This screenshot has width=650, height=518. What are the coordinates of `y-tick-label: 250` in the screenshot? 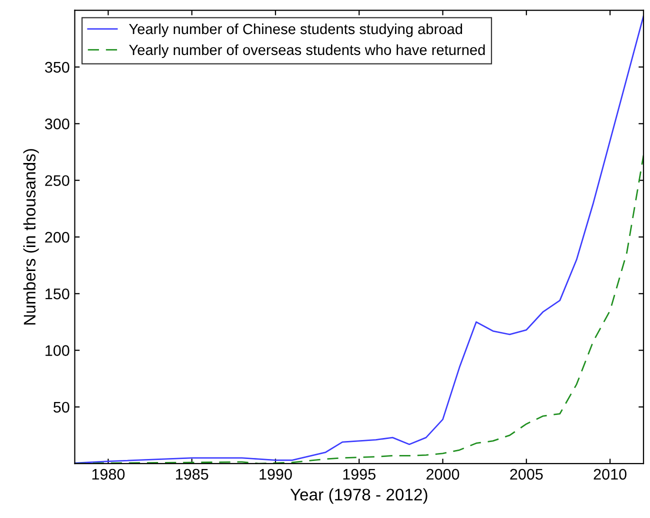 It's located at (57, 180).